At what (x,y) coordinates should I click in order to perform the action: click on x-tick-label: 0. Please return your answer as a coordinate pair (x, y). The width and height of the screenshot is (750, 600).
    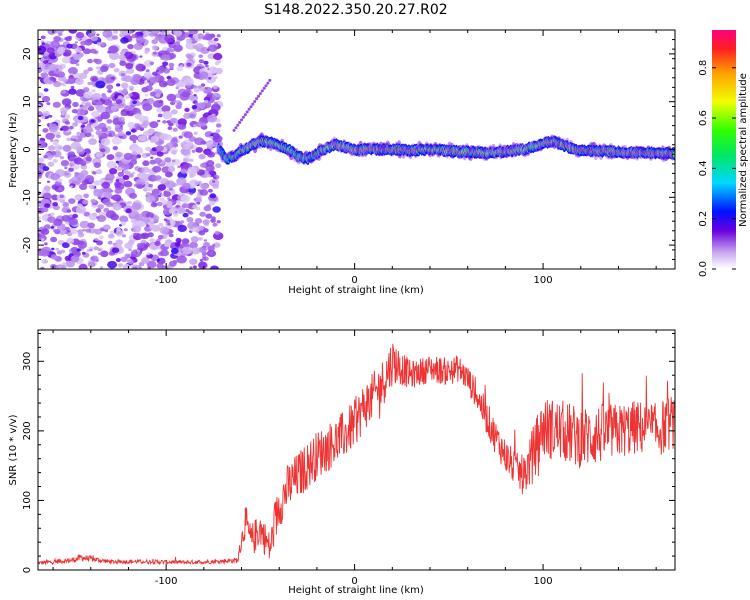
    Looking at the image, I should click on (354, 280).